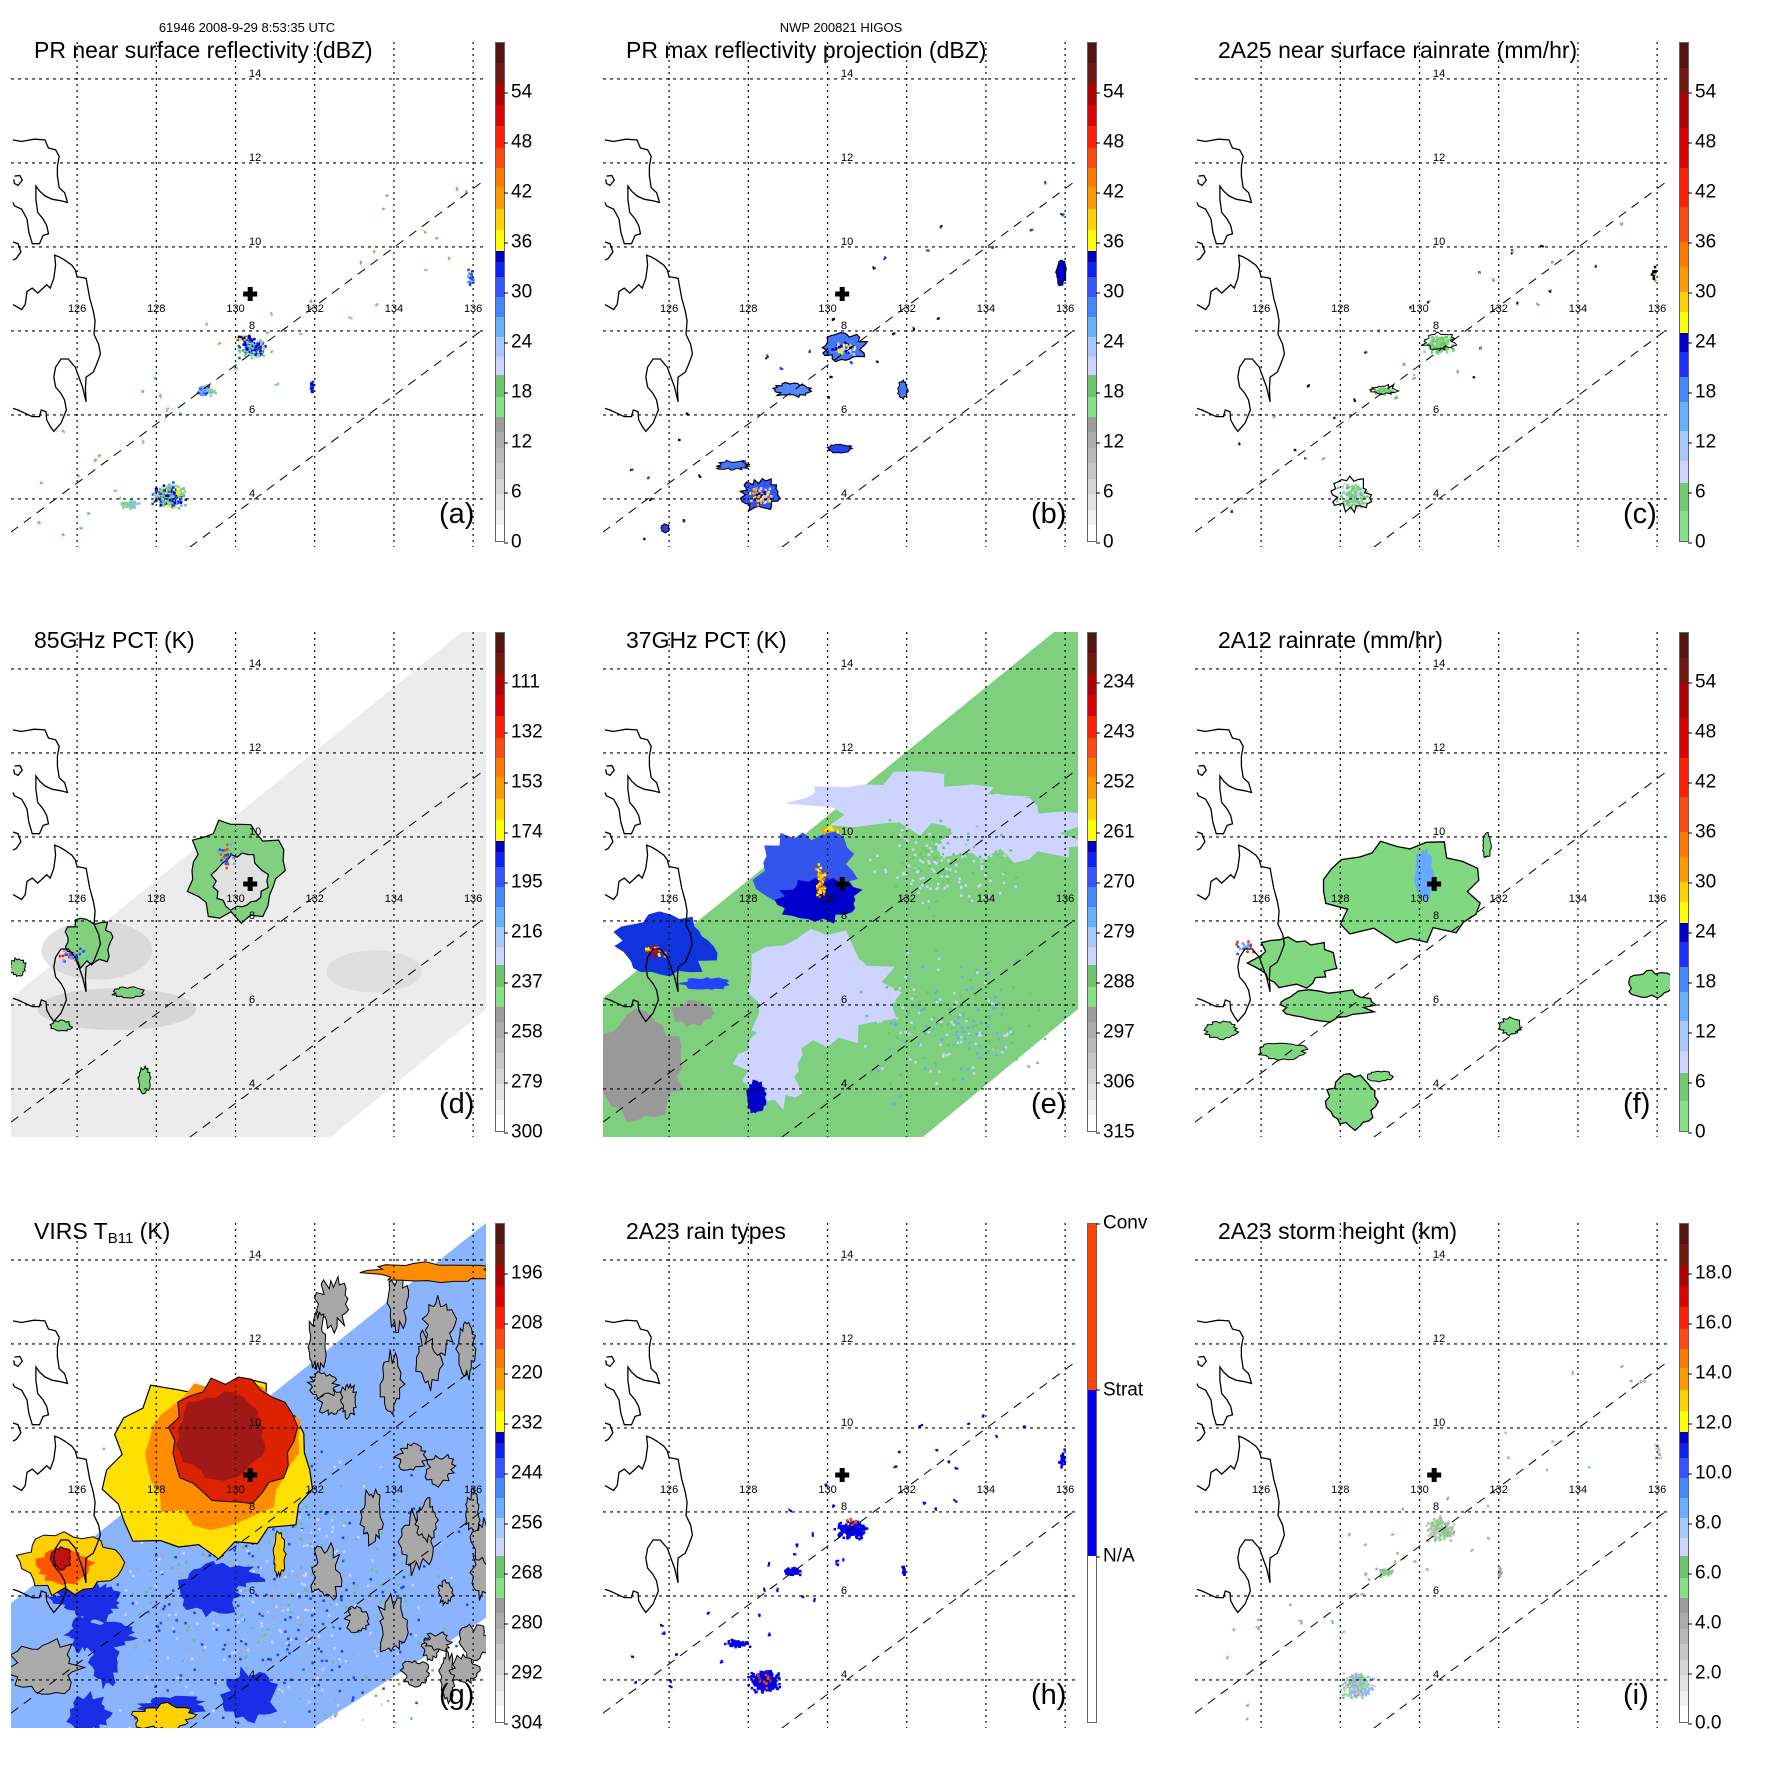  What do you see at coordinates (527, 732) in the screenshot?
I see `colorbar-tick-label: 132` at bounding box center [527, 732].